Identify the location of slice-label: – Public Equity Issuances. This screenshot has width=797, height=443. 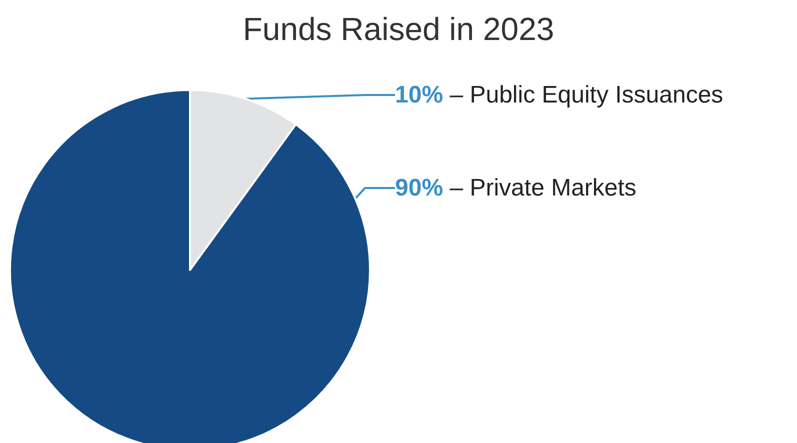
(583, 95).